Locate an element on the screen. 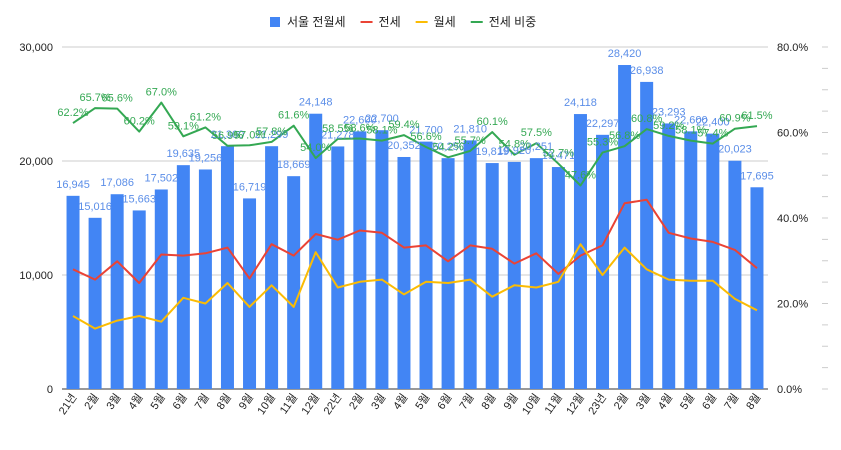  bar-value-label: 24,118 is located at coordinates (580, 103).